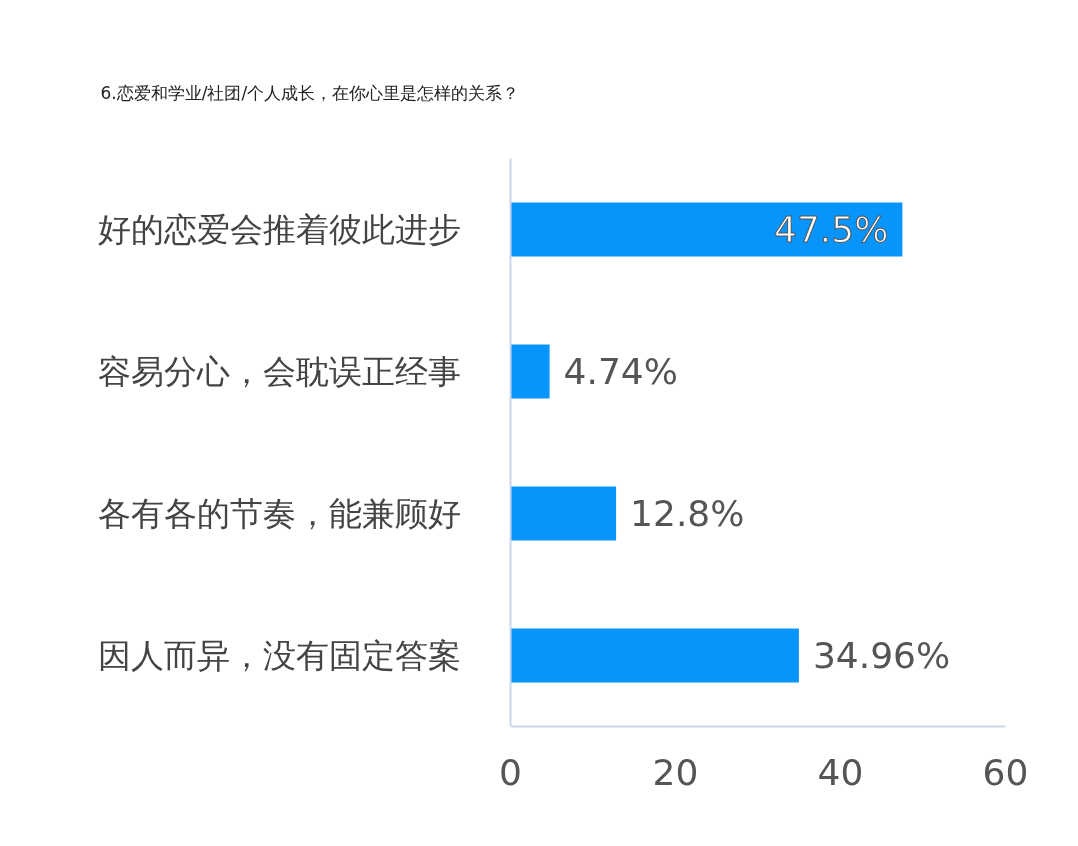 This screenshot has height=846, width=1078. Describe the element at coordinates (310, 92) in the screenshot. I see `text: 6.恋爱和学业/社团/个人成长，在你心里是怎样的关系？` at that location.